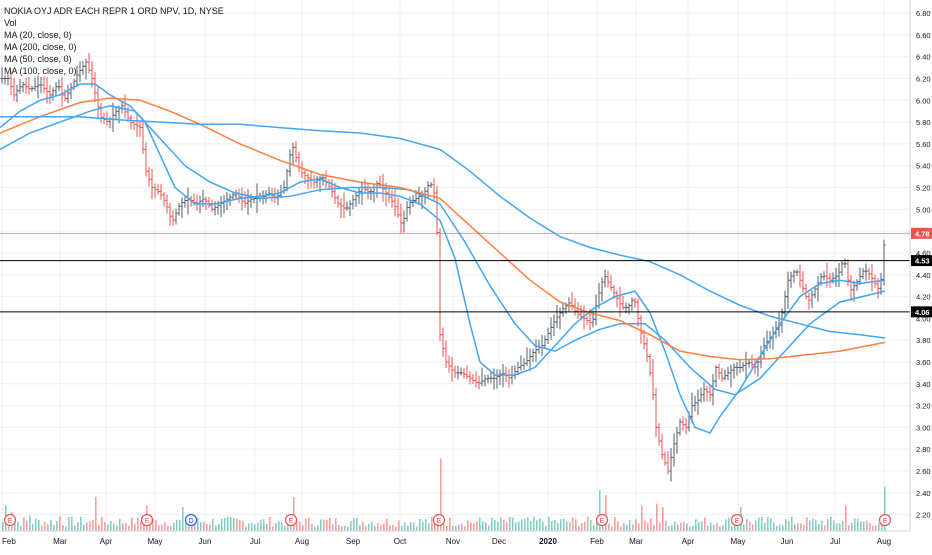  I want to click on x-tick-label: Dec, so click(499, 541).